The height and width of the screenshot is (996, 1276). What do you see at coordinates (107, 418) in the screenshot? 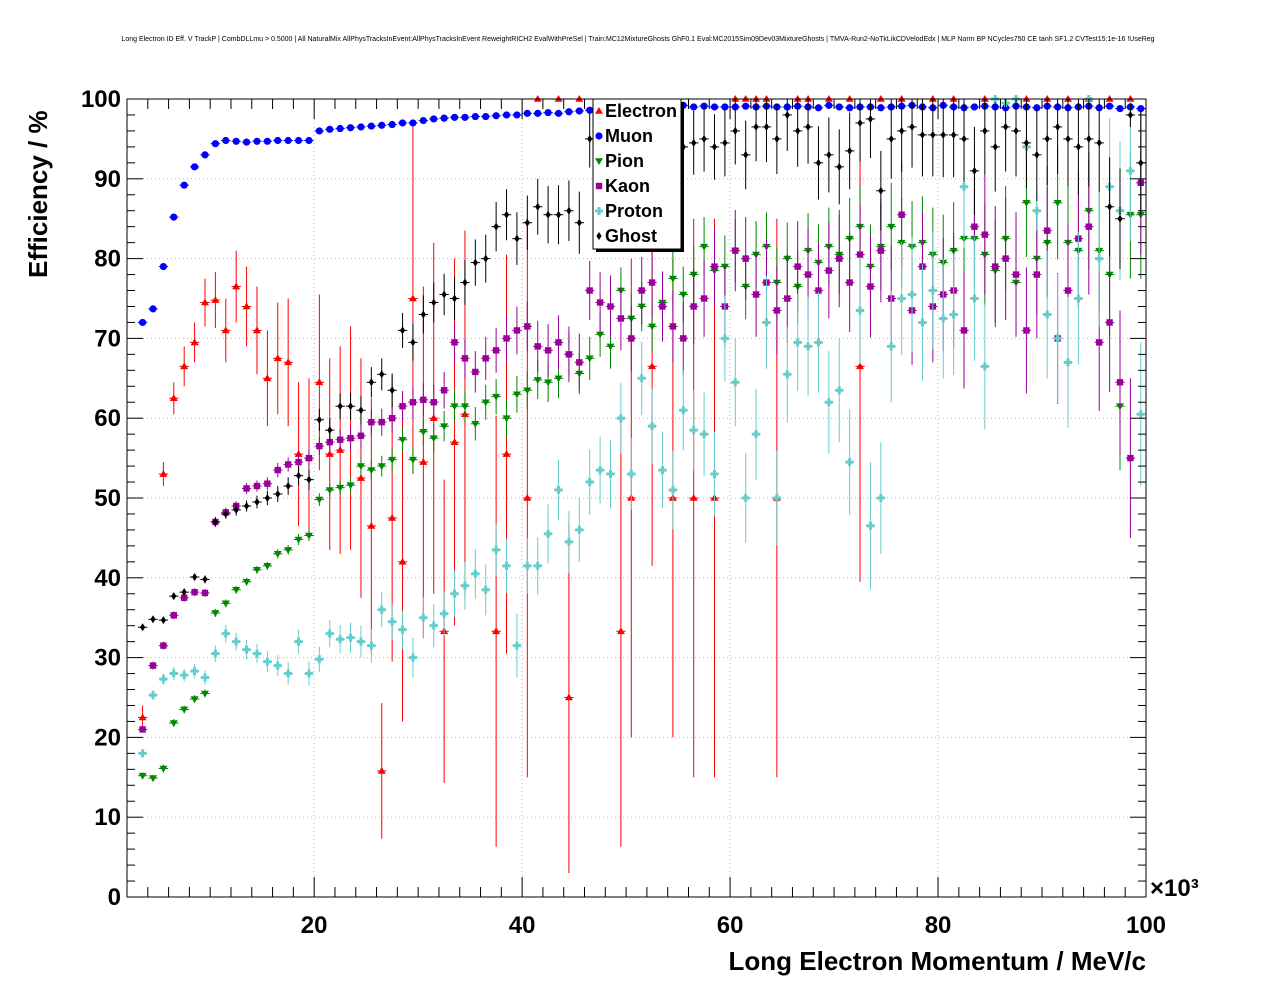
I see `y-tick-label: 60` at bounding box center [107, 418].